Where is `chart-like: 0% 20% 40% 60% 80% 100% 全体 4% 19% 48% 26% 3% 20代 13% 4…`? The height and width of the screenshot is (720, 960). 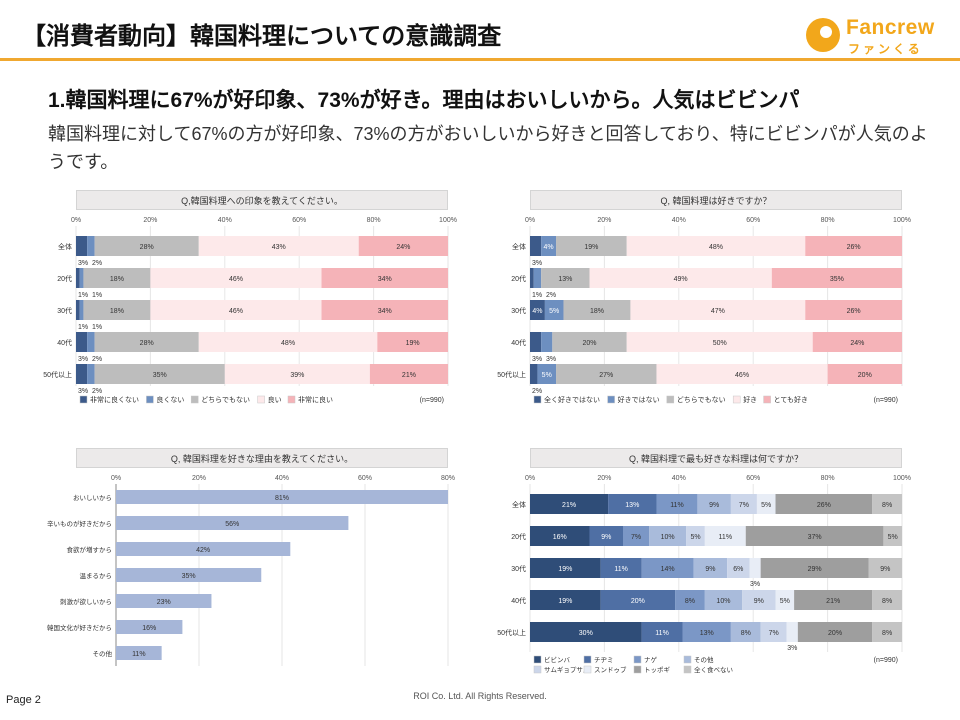 chart-like: 0% 20% 40% 60% 80% 100% 全体 4% 19% 48% 26% 3% 20代 13% 4… is located at coordinates (704, 310).